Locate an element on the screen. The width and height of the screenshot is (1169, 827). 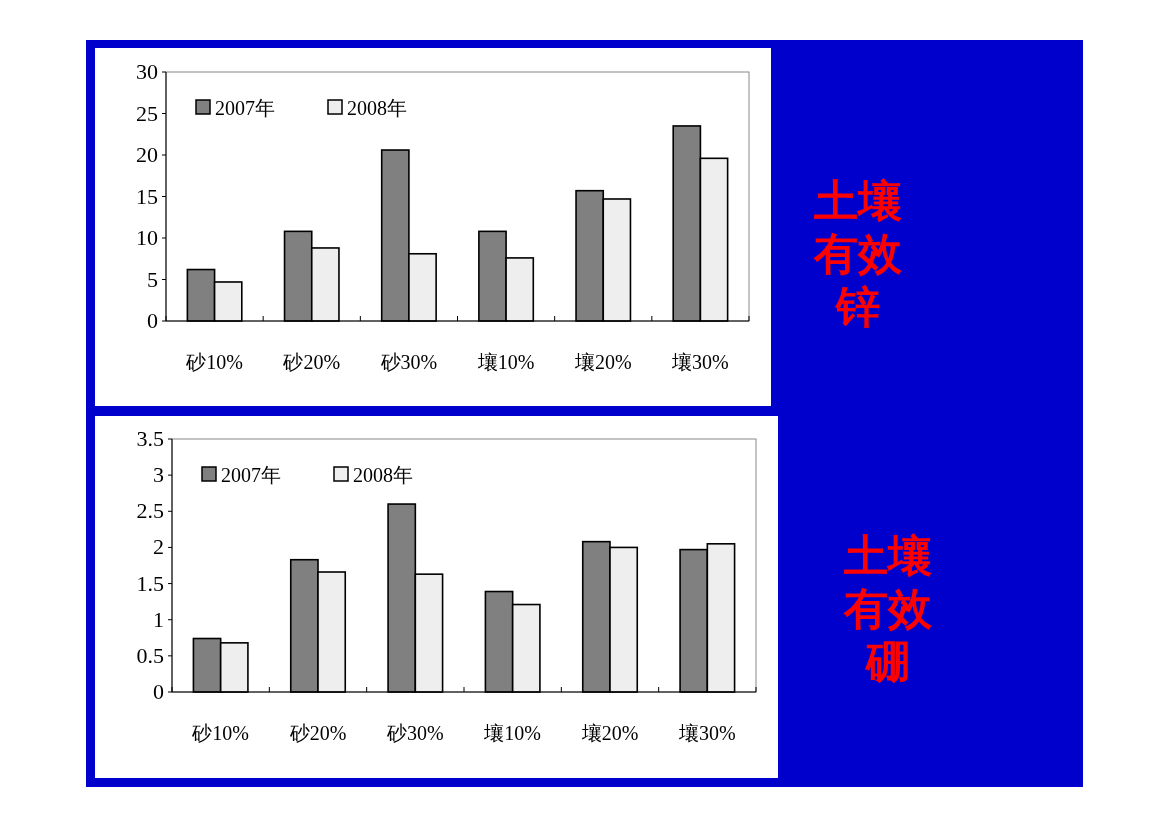
text: 土壤有效锌 is located at coordinates (858, 254).